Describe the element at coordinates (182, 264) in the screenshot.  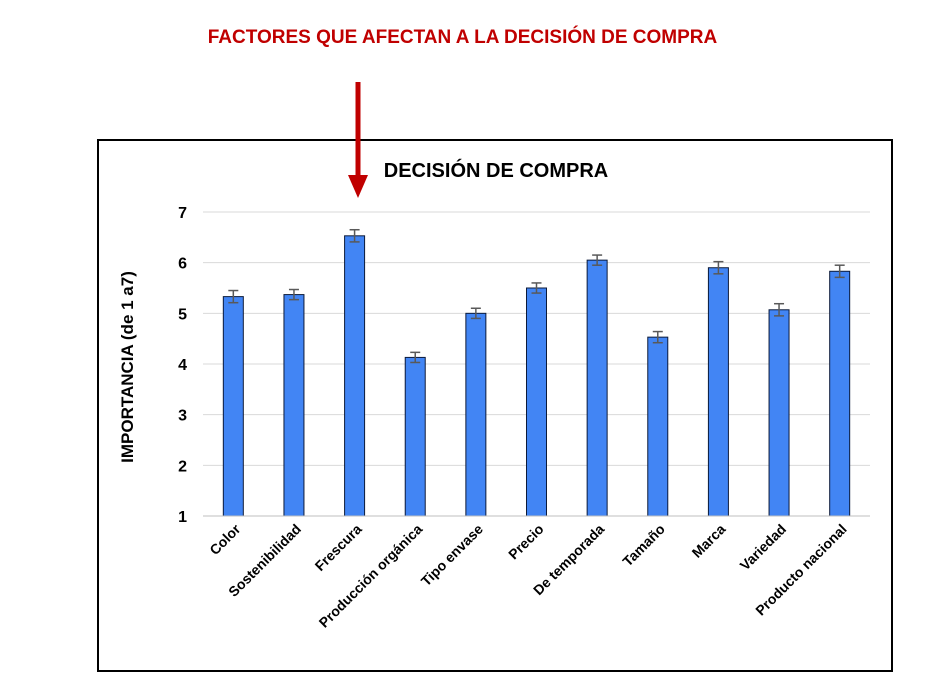
I see `y-tick-label: 6` at that location.